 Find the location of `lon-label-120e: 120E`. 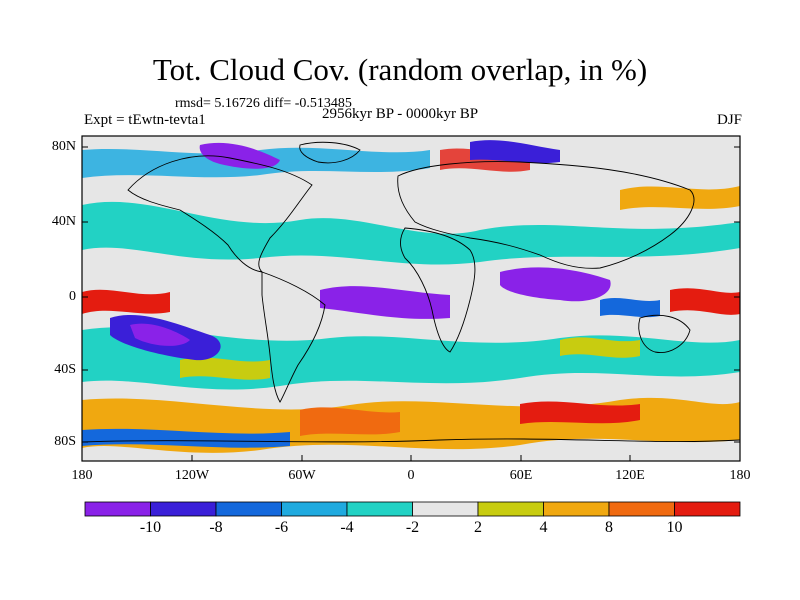

lon-label-120e: 120E is located at coordinates (630, 475).